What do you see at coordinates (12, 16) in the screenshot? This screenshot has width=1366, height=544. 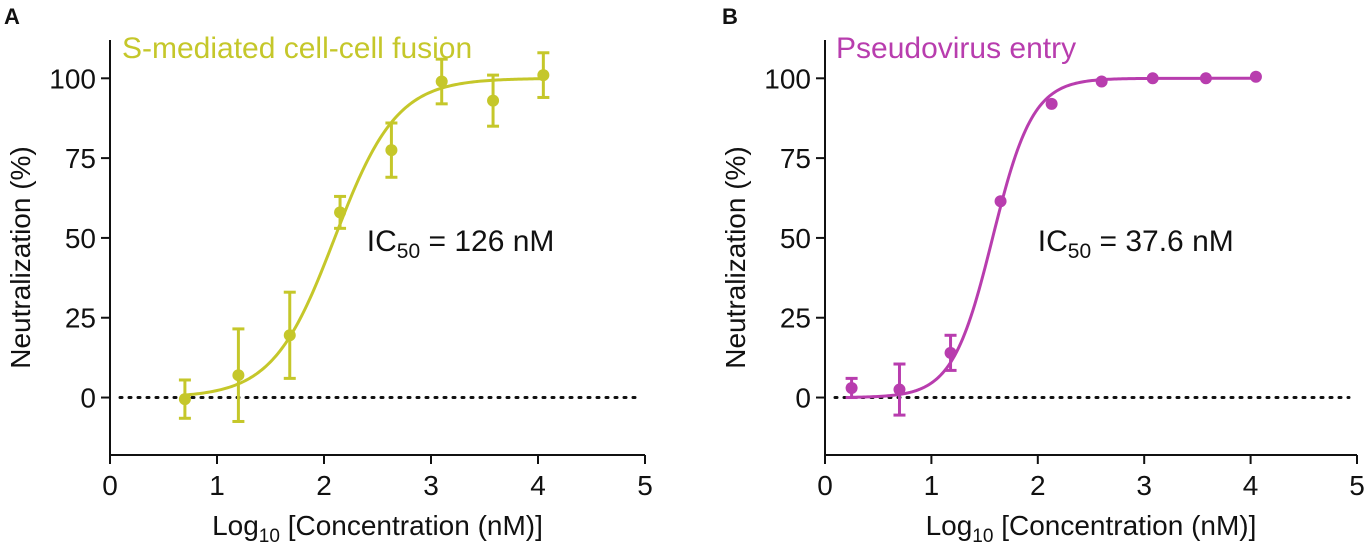 I see `panel-label: A` at bounding box center [12, 16].